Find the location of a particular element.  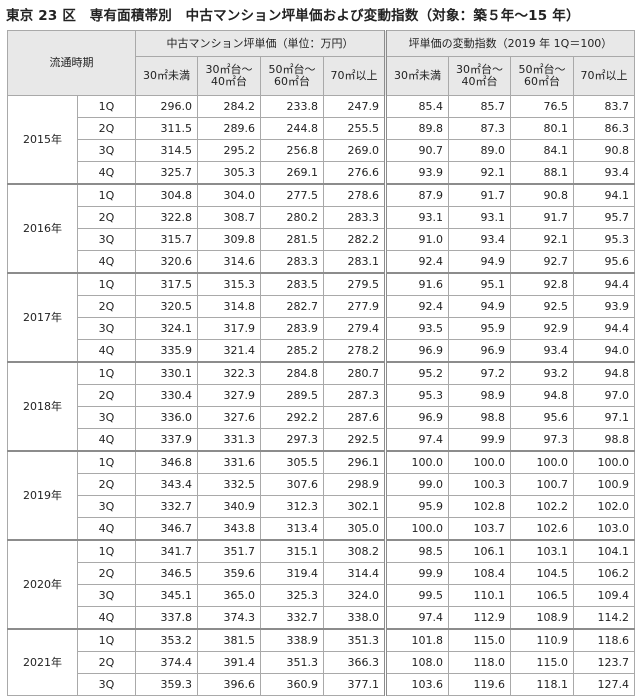

index-cell: 112.9 is located at coordinates (479, 618).